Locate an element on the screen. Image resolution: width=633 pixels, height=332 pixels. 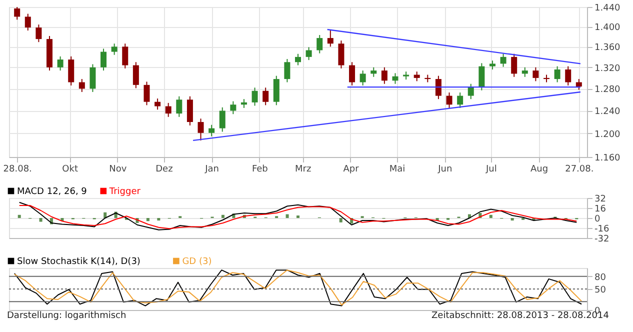
y-tick-label: 80 is located at coordinates (600, 277).